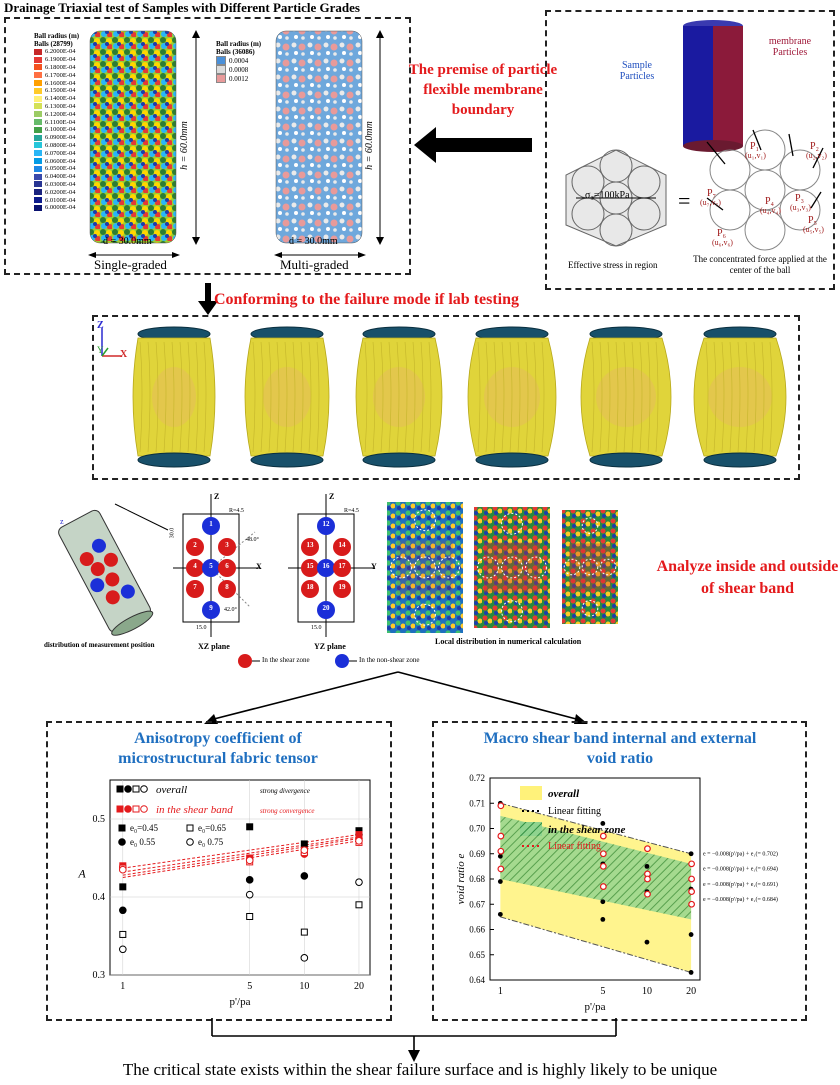 This screenshot has height=1085, width=840. I want to click on single-legend-item: 6.0400E-04, so click(64, 177).